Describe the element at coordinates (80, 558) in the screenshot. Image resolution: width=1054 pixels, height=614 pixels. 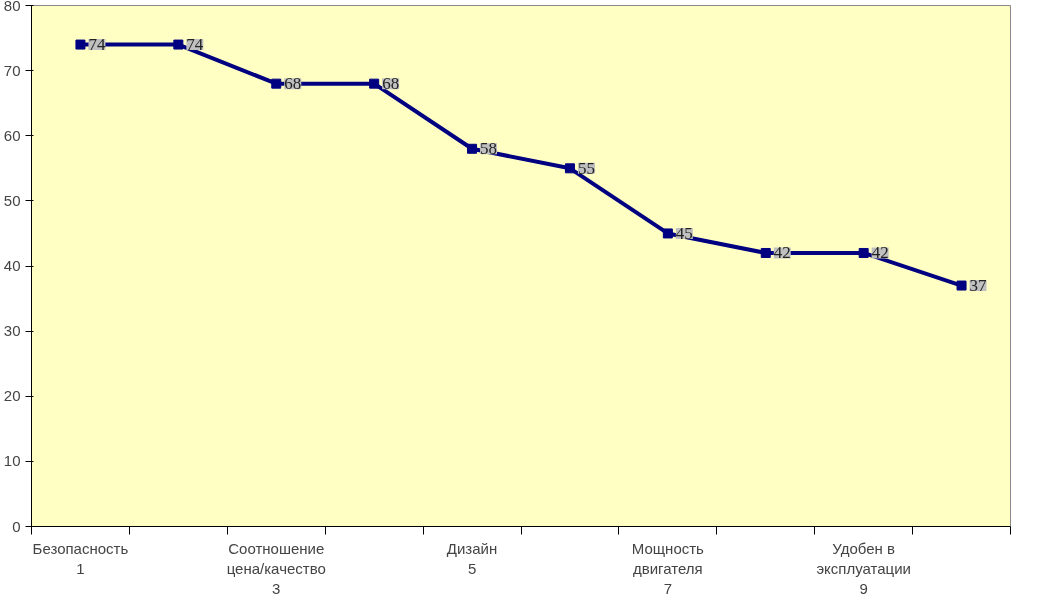
I see `x-tick-label: Безопасность 1` at that location.